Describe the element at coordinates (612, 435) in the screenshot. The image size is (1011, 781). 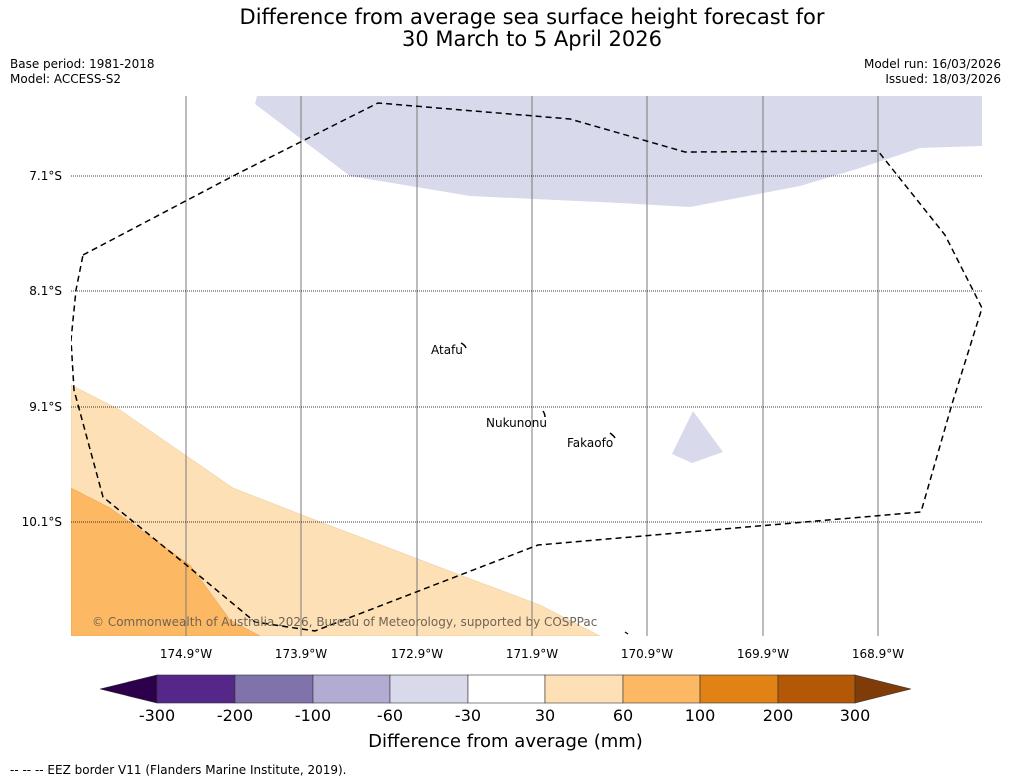
I see `fakaofo-atoll-icon` at that location.